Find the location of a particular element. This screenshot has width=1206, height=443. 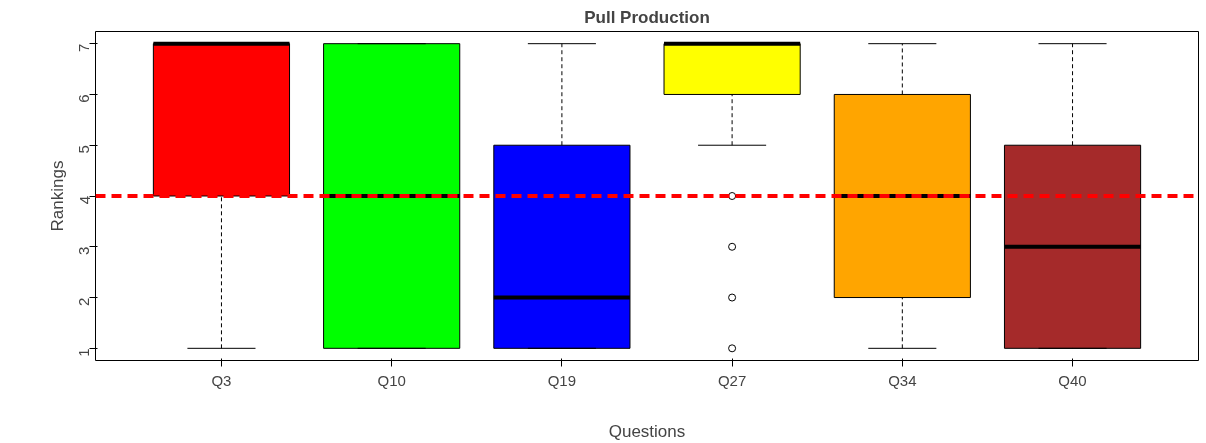

x-tick-label: Q19 is located at coordinates (562, 380).